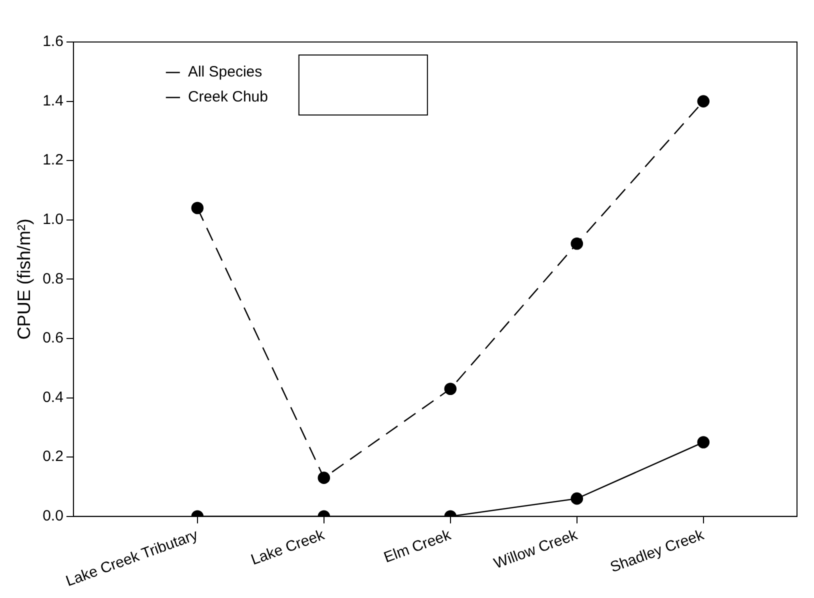  Describe the element at coordinates (53, 101) in the screenshot. I see `y-tick-label: 1.4` at that location.